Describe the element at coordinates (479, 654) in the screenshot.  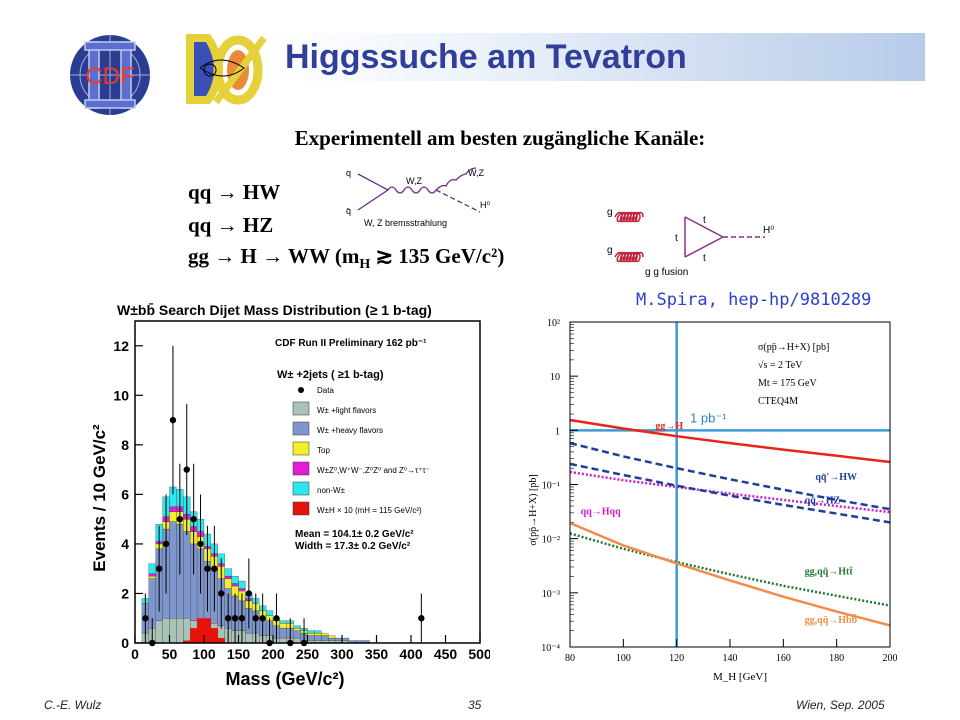
I see `hist-x-tick-label: 500` at that location.